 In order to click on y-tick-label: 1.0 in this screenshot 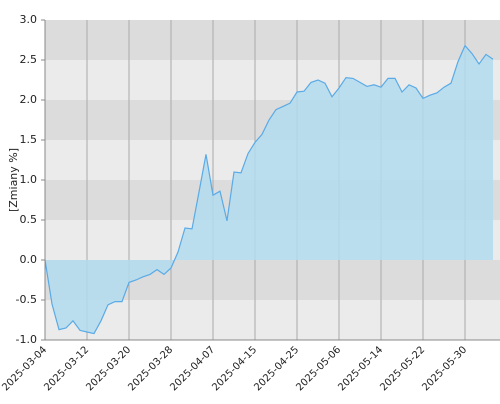, I will do `click(29, 179)`.